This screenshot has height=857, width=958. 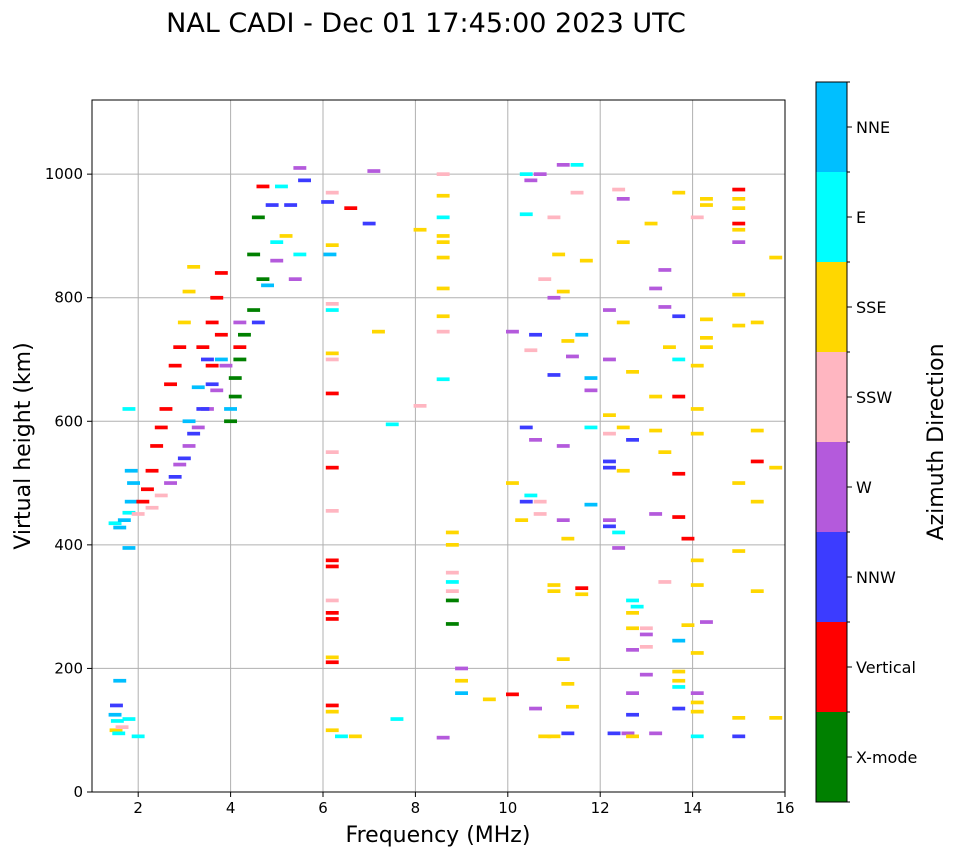 What do you see at coordinates (871, 307) in the screenshot?
I see `colorbar-tick-label: SSE` at bounding box center [871, 307].